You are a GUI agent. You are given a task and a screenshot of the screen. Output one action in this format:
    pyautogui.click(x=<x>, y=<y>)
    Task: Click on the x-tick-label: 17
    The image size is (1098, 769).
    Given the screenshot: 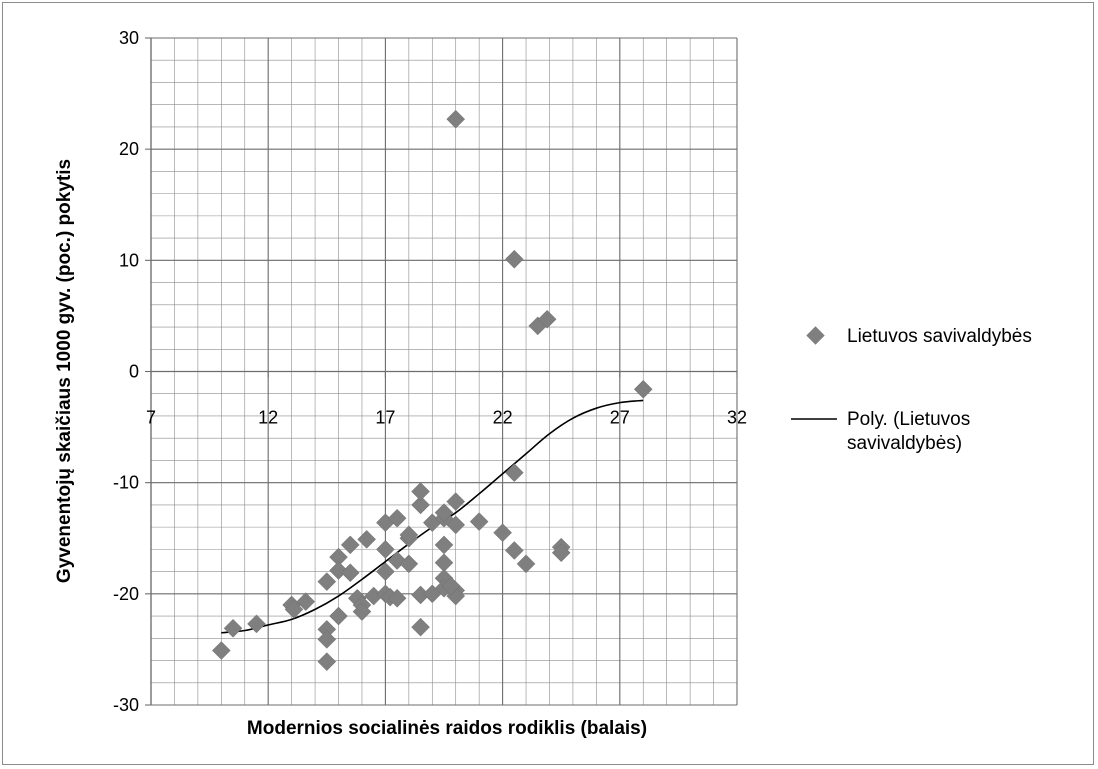 What is the action you would take?
    pyautogui.click(x=385, y=418)
    